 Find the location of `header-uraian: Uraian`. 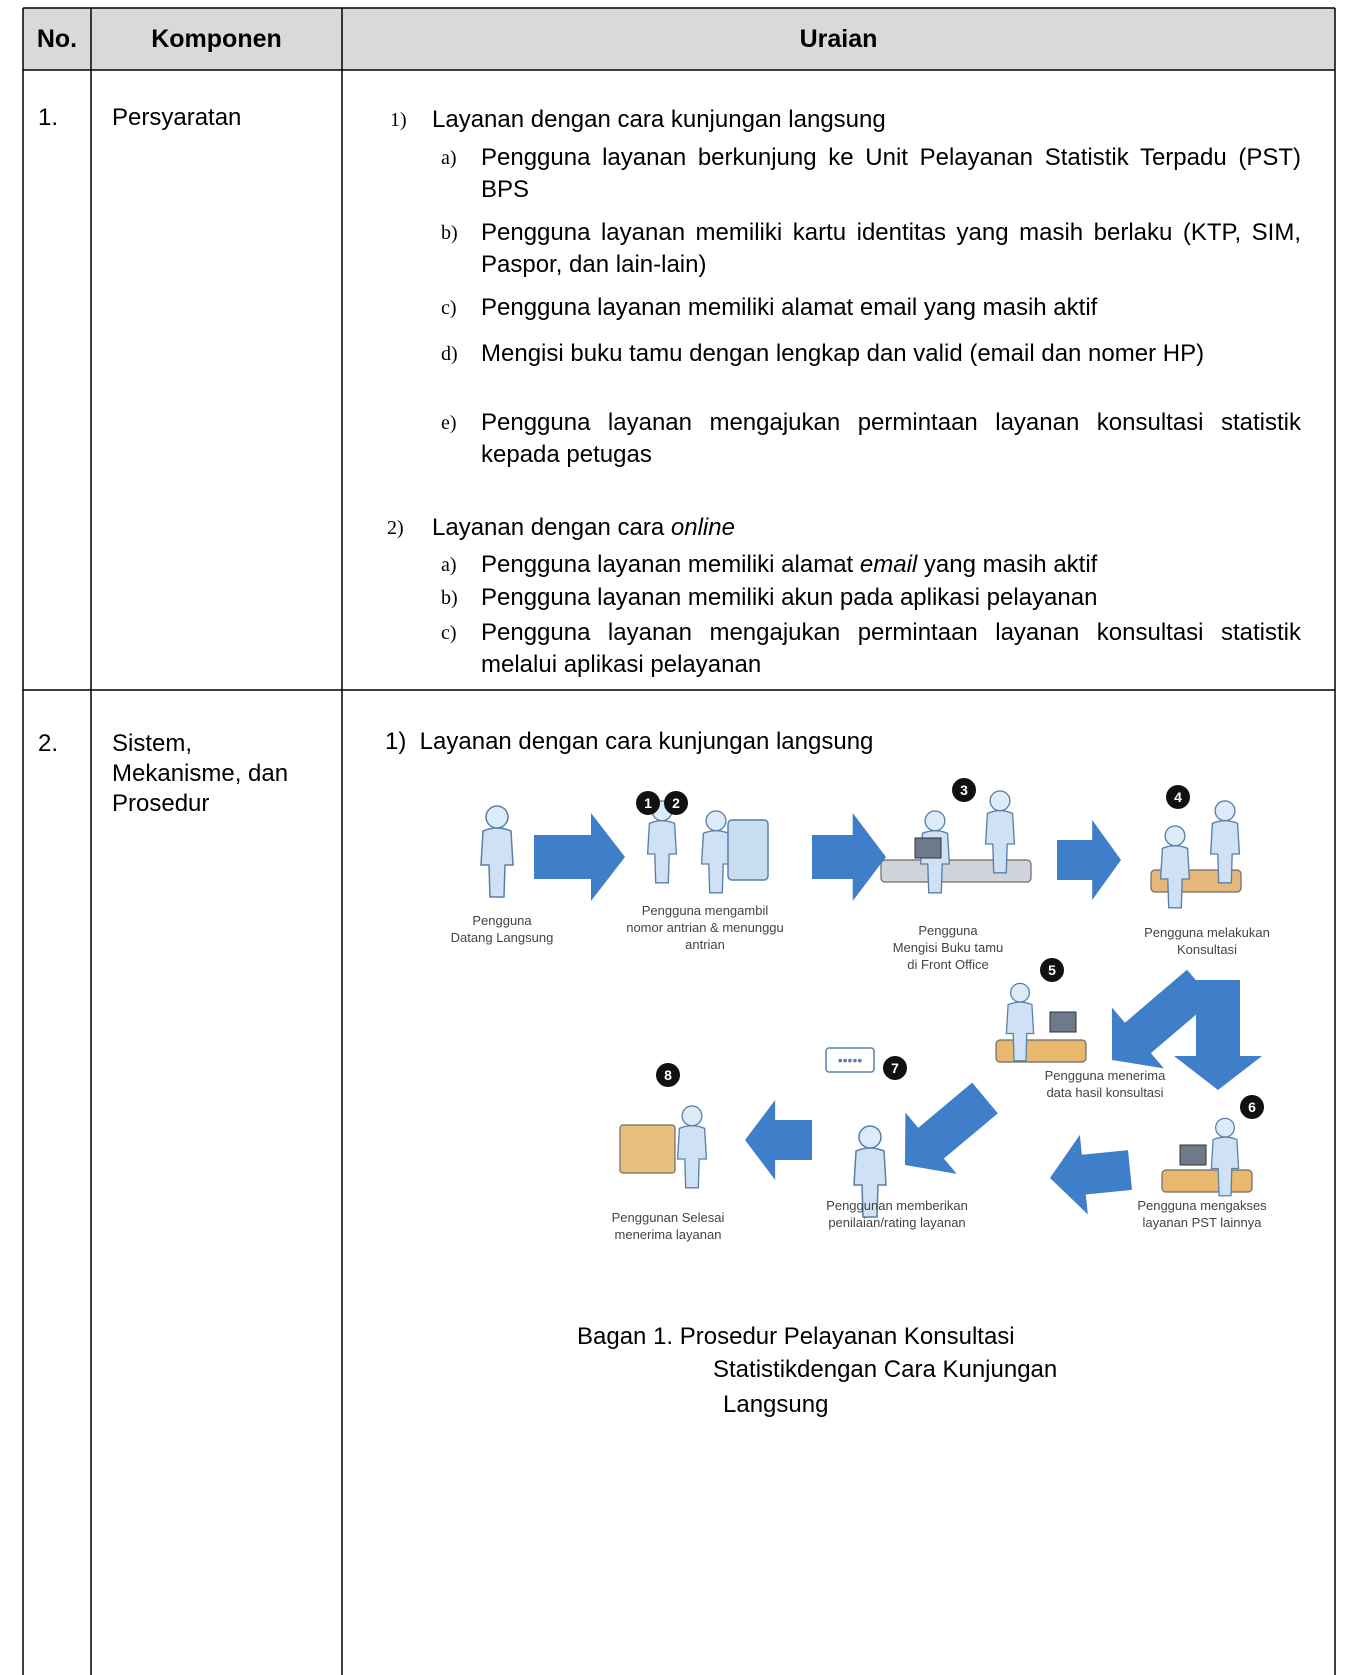

header-uraian: Uraian is located at coordinates (838, 39).